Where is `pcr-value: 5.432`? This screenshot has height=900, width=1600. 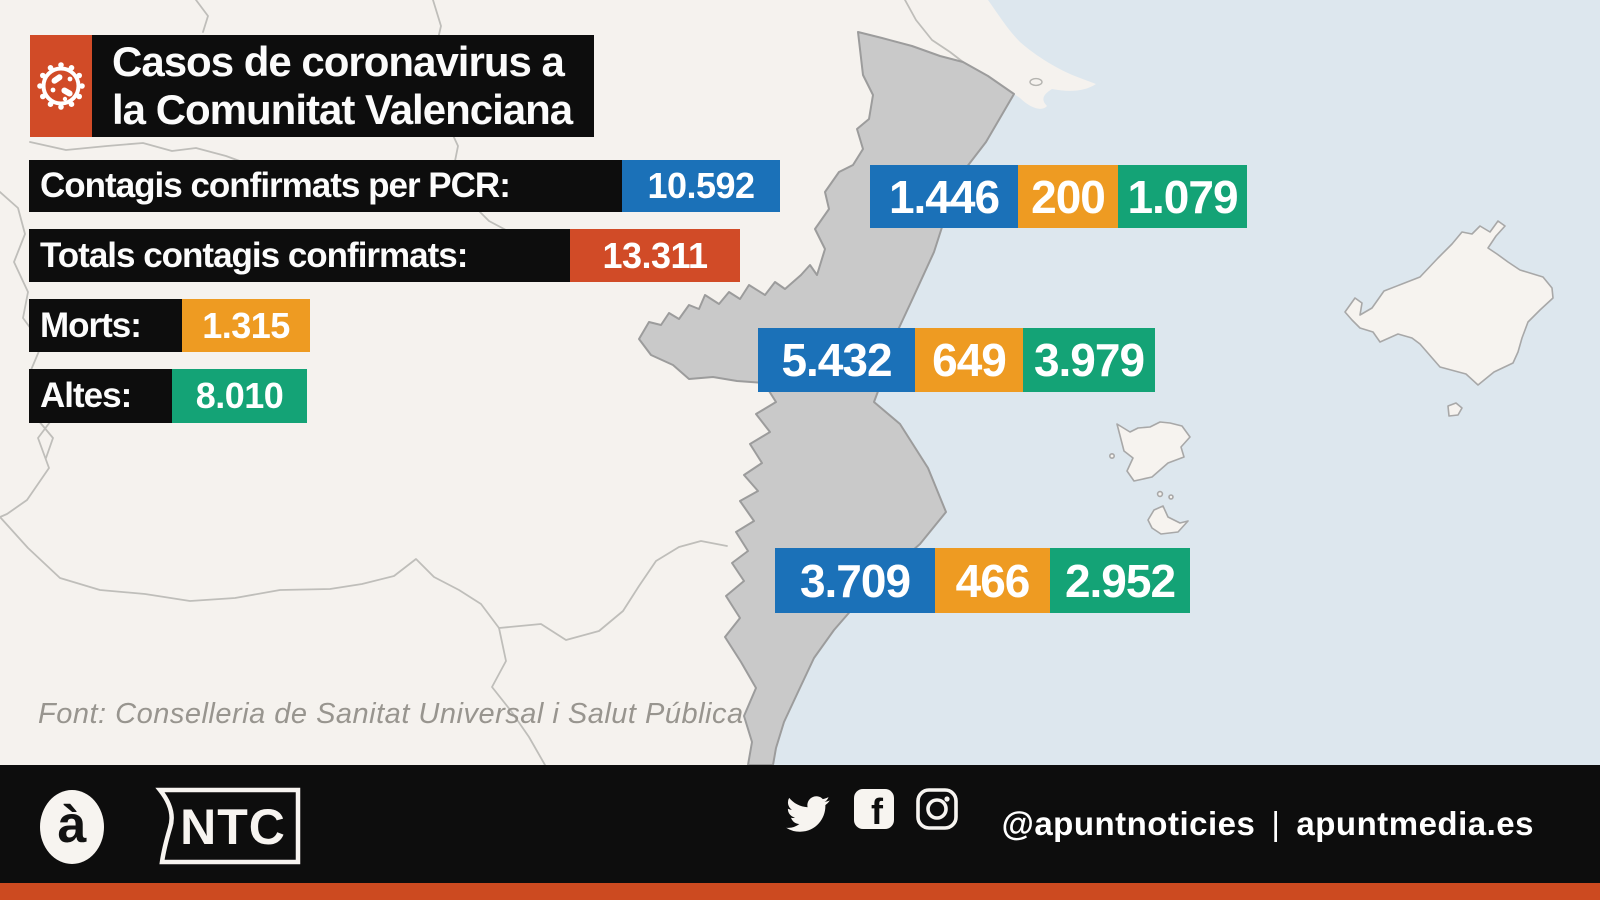
pcr-value: 5.432 is located at coordinates (836, 360).